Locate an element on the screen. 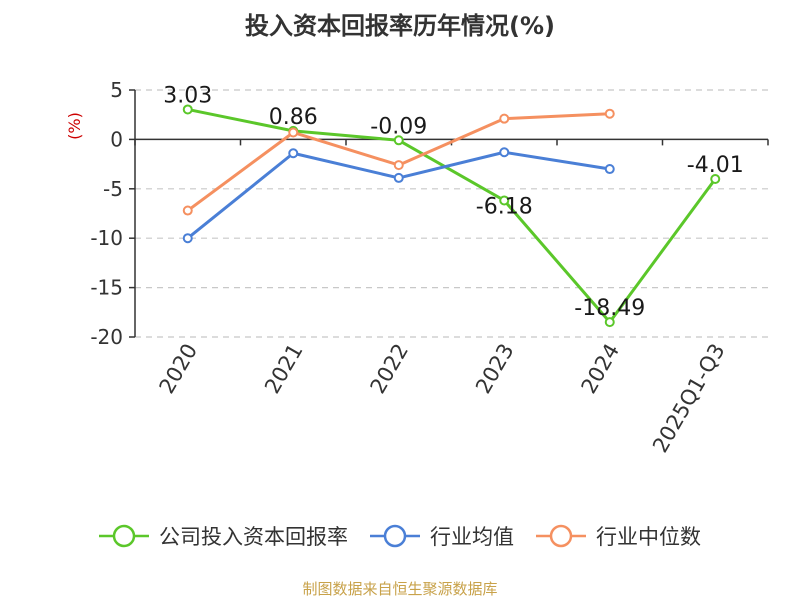  x-tick-label: 2023 is located at coordinates (495, 369).